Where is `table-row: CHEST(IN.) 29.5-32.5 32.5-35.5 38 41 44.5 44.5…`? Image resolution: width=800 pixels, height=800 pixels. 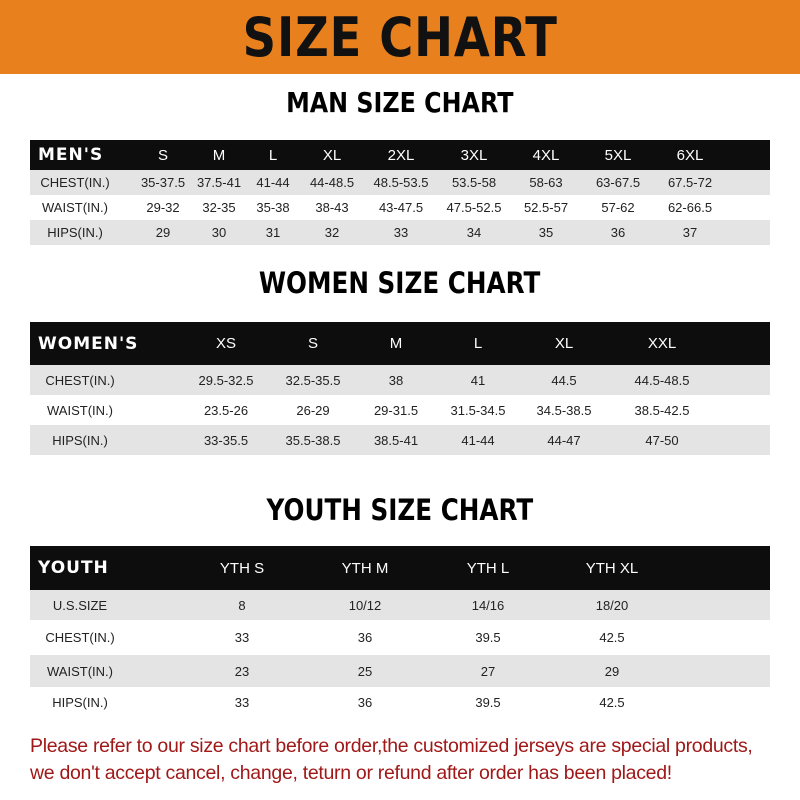 table-row: CHEST(IN.) 29.5-32.5 32.5-35.5 38 41 44.5 44.5… is located at coordinates (400, 380).